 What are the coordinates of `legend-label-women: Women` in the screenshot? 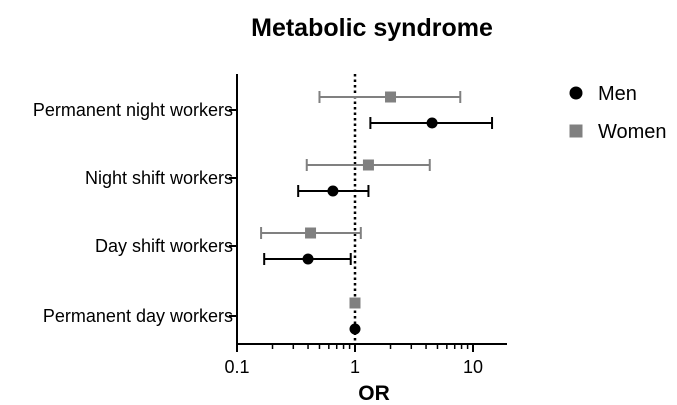 It's located at (632, 132).